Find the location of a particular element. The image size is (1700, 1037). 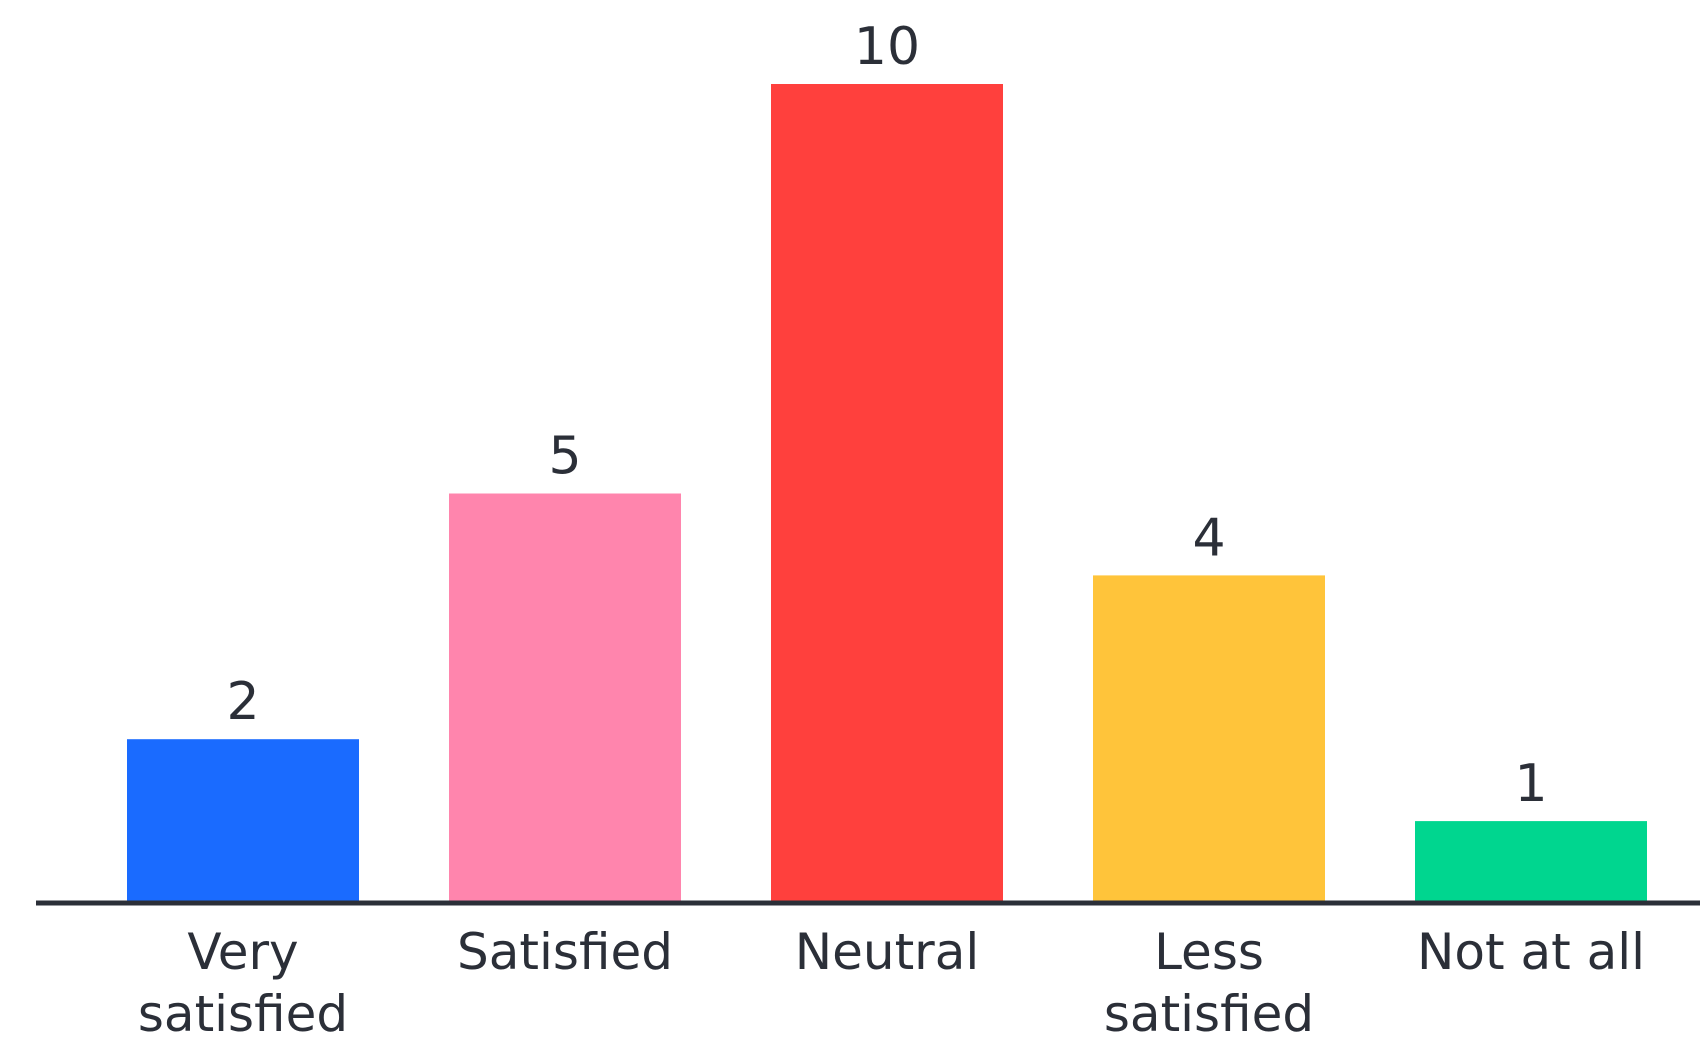

x-tick-label-4: Not at all is located at coordinates (1531, 952).